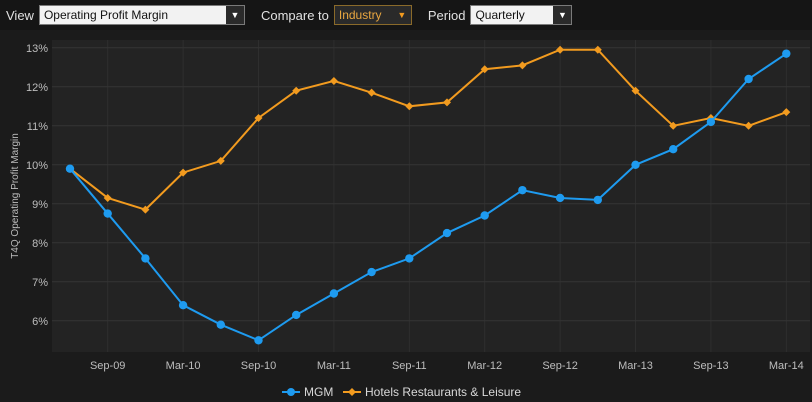 This screenshot has height=402, width=812. Describe the element at coordinates (40, 205) in the screenshot. I see `y-tick-label: 9%` at that location.